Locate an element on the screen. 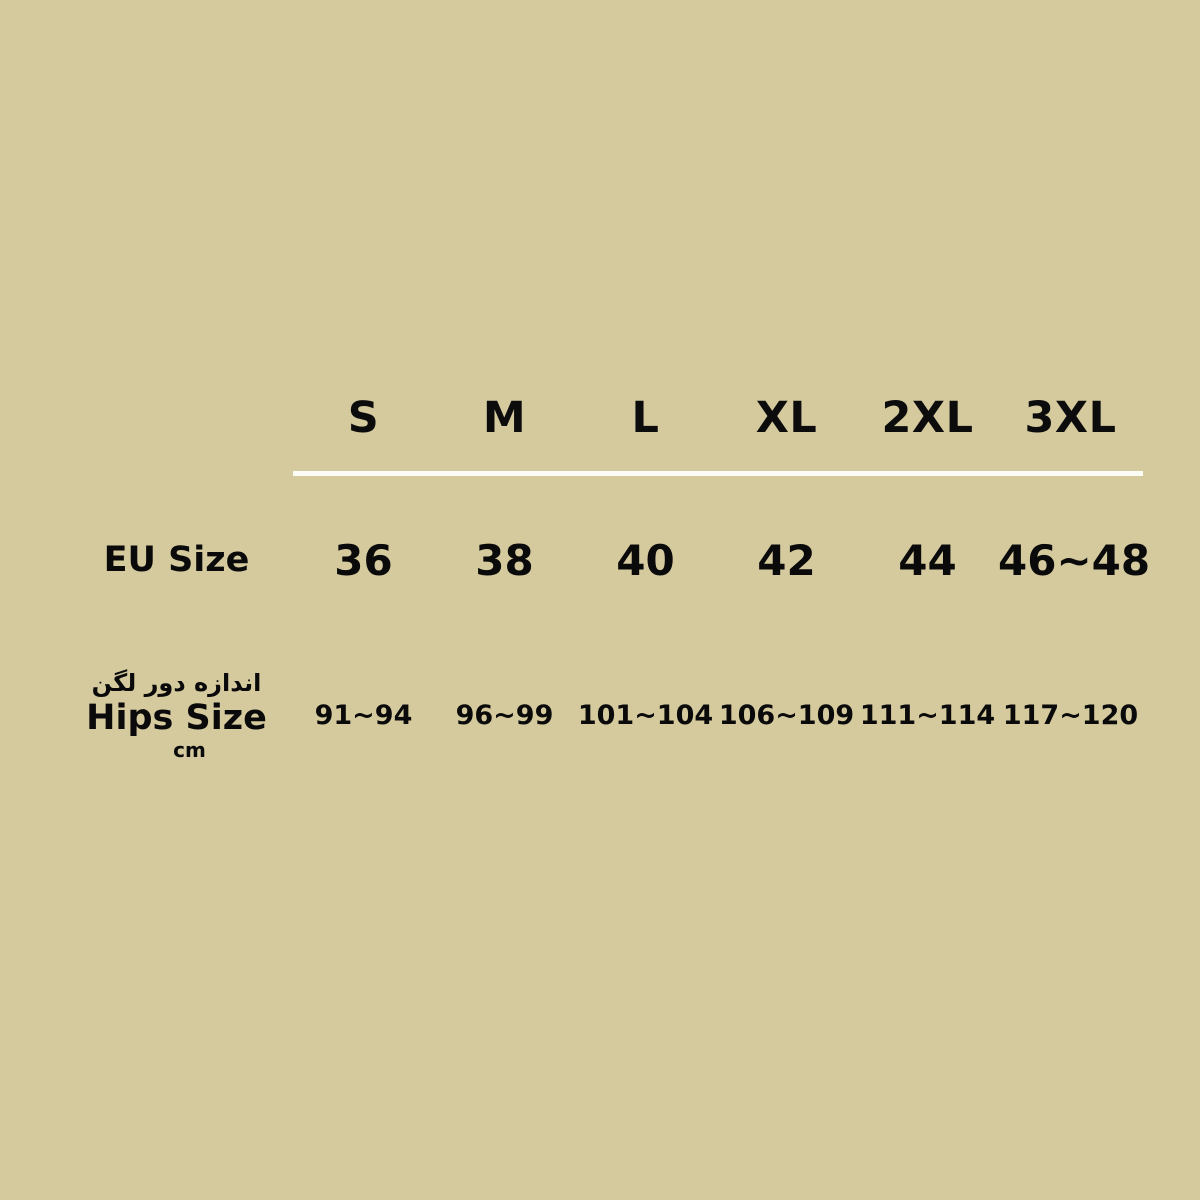  header-divider-row is located at coordinates (601, 473).